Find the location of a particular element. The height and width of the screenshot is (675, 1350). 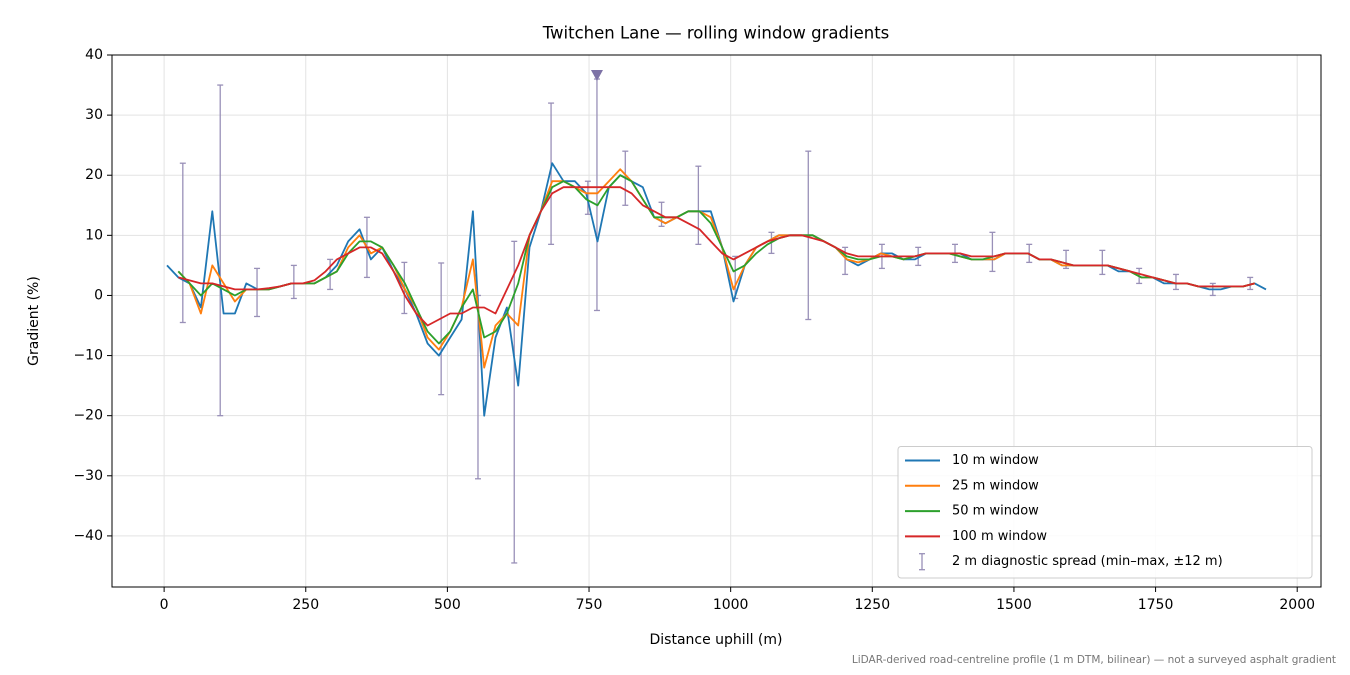

x-tick-label: 1250 is located at coordinates (872, 605).